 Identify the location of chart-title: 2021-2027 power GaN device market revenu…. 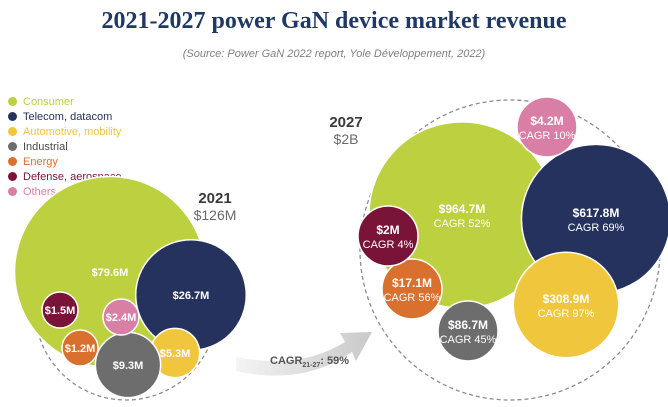
(334, 21).